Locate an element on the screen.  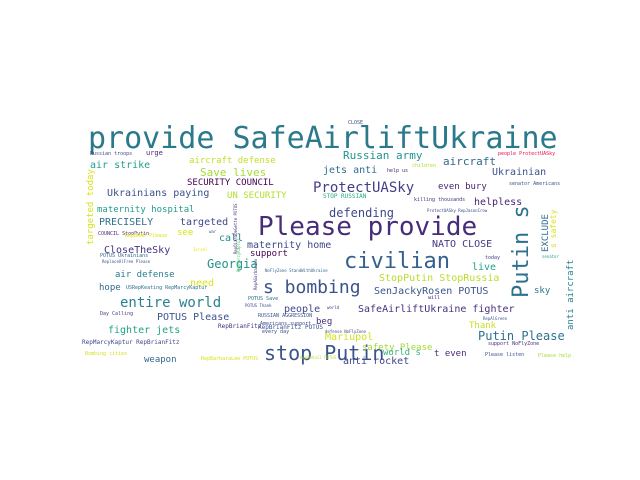
cloud-word: SenJackyRosen POTUS is located at coordinates (431, 291).